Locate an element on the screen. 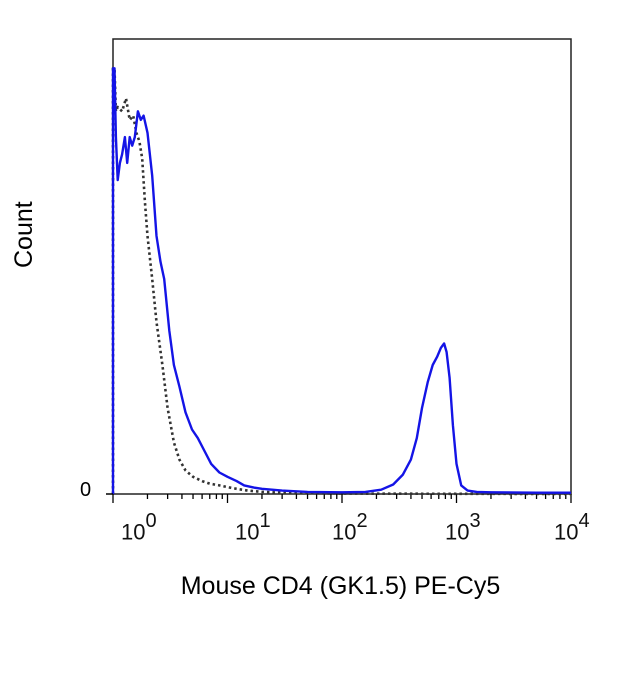  y-tick-label-zero: 0 is located at coordinates (86, 490).